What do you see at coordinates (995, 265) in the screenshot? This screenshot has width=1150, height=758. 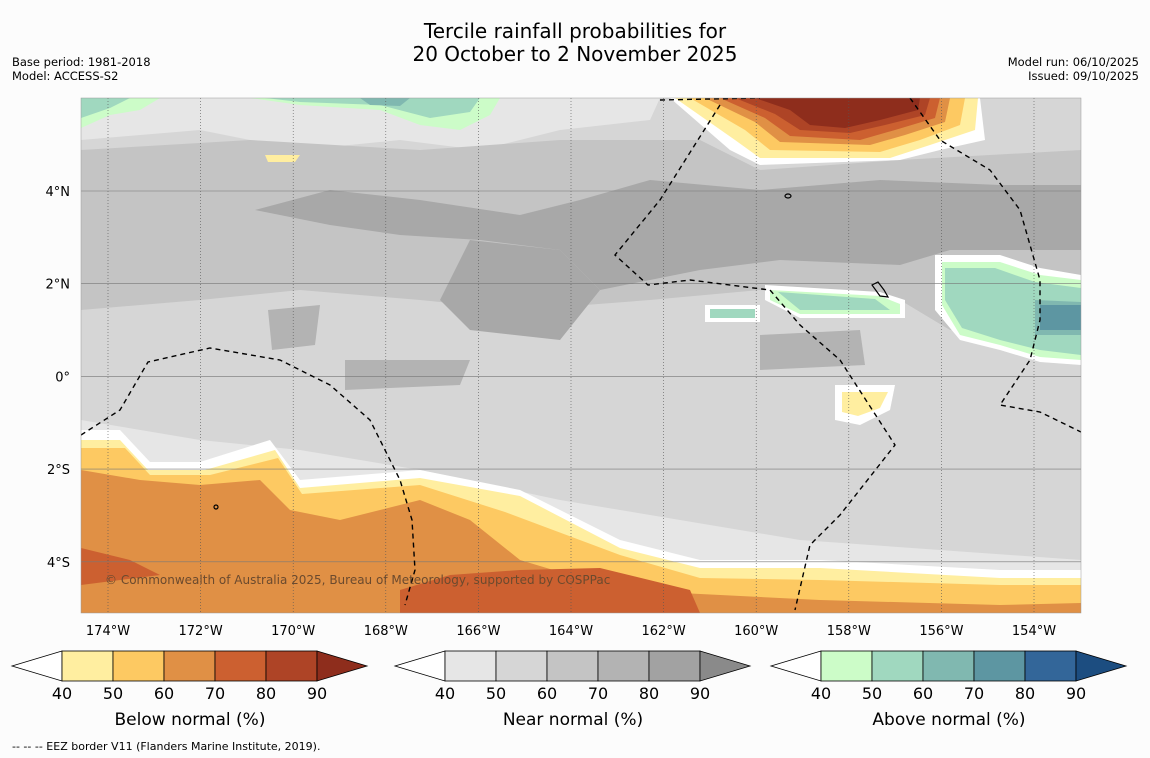 I see `eez-border-east` at bounding box center [995, 265].